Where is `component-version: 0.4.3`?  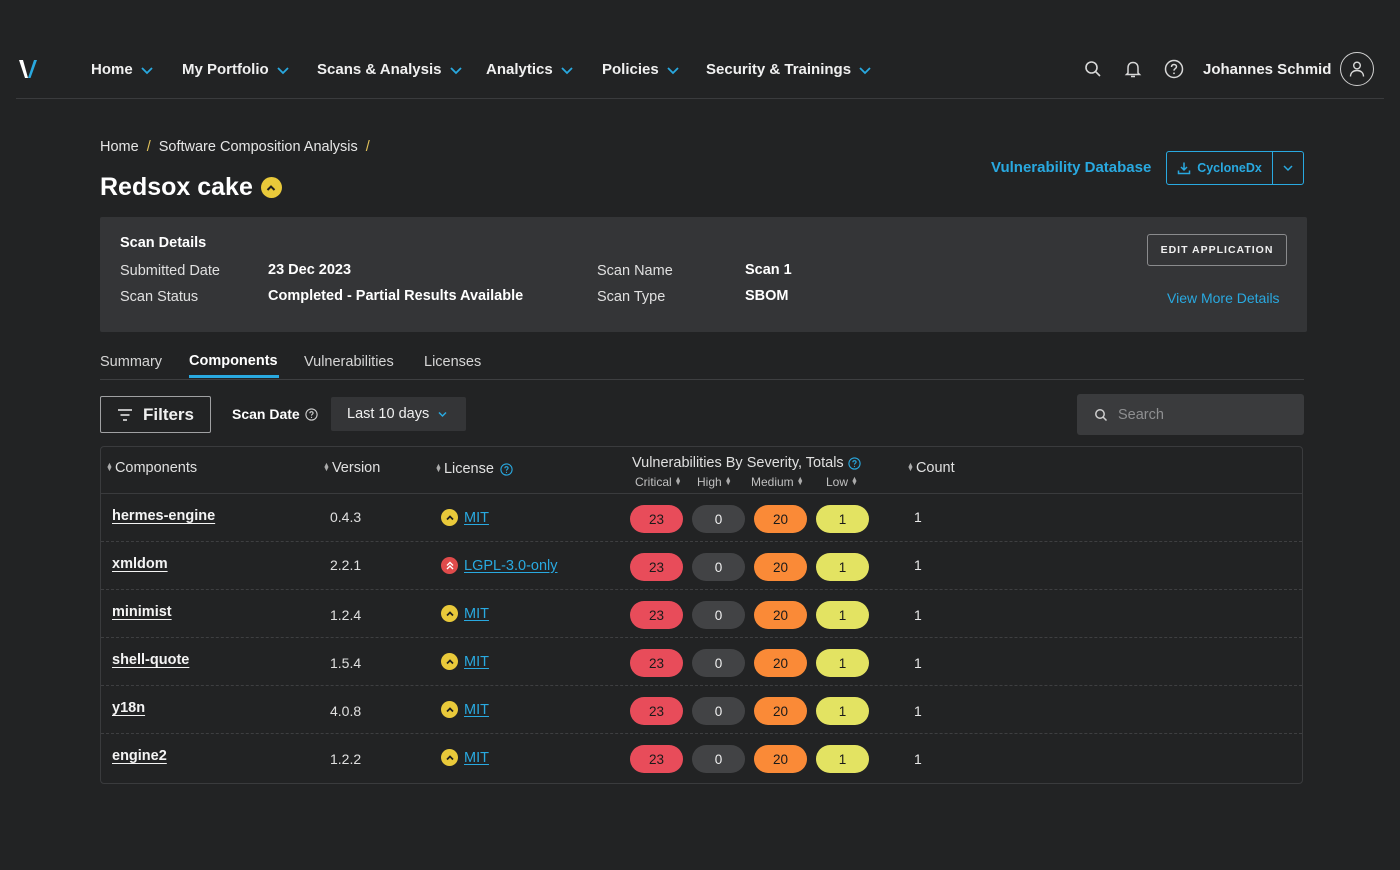
component-version: 0.4.3 is located at coordinates (346, 517).